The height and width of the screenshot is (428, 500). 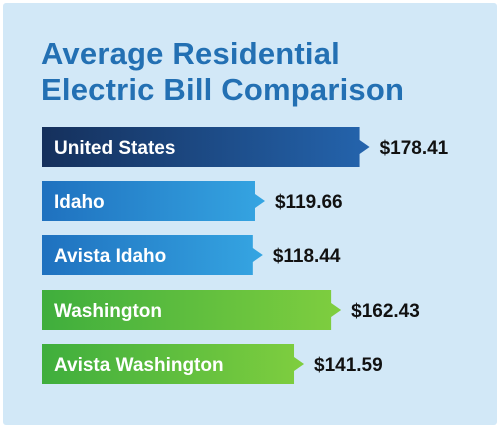 I want to click on chart-title-line-1: Average Residential, so click(x=190, y=53).